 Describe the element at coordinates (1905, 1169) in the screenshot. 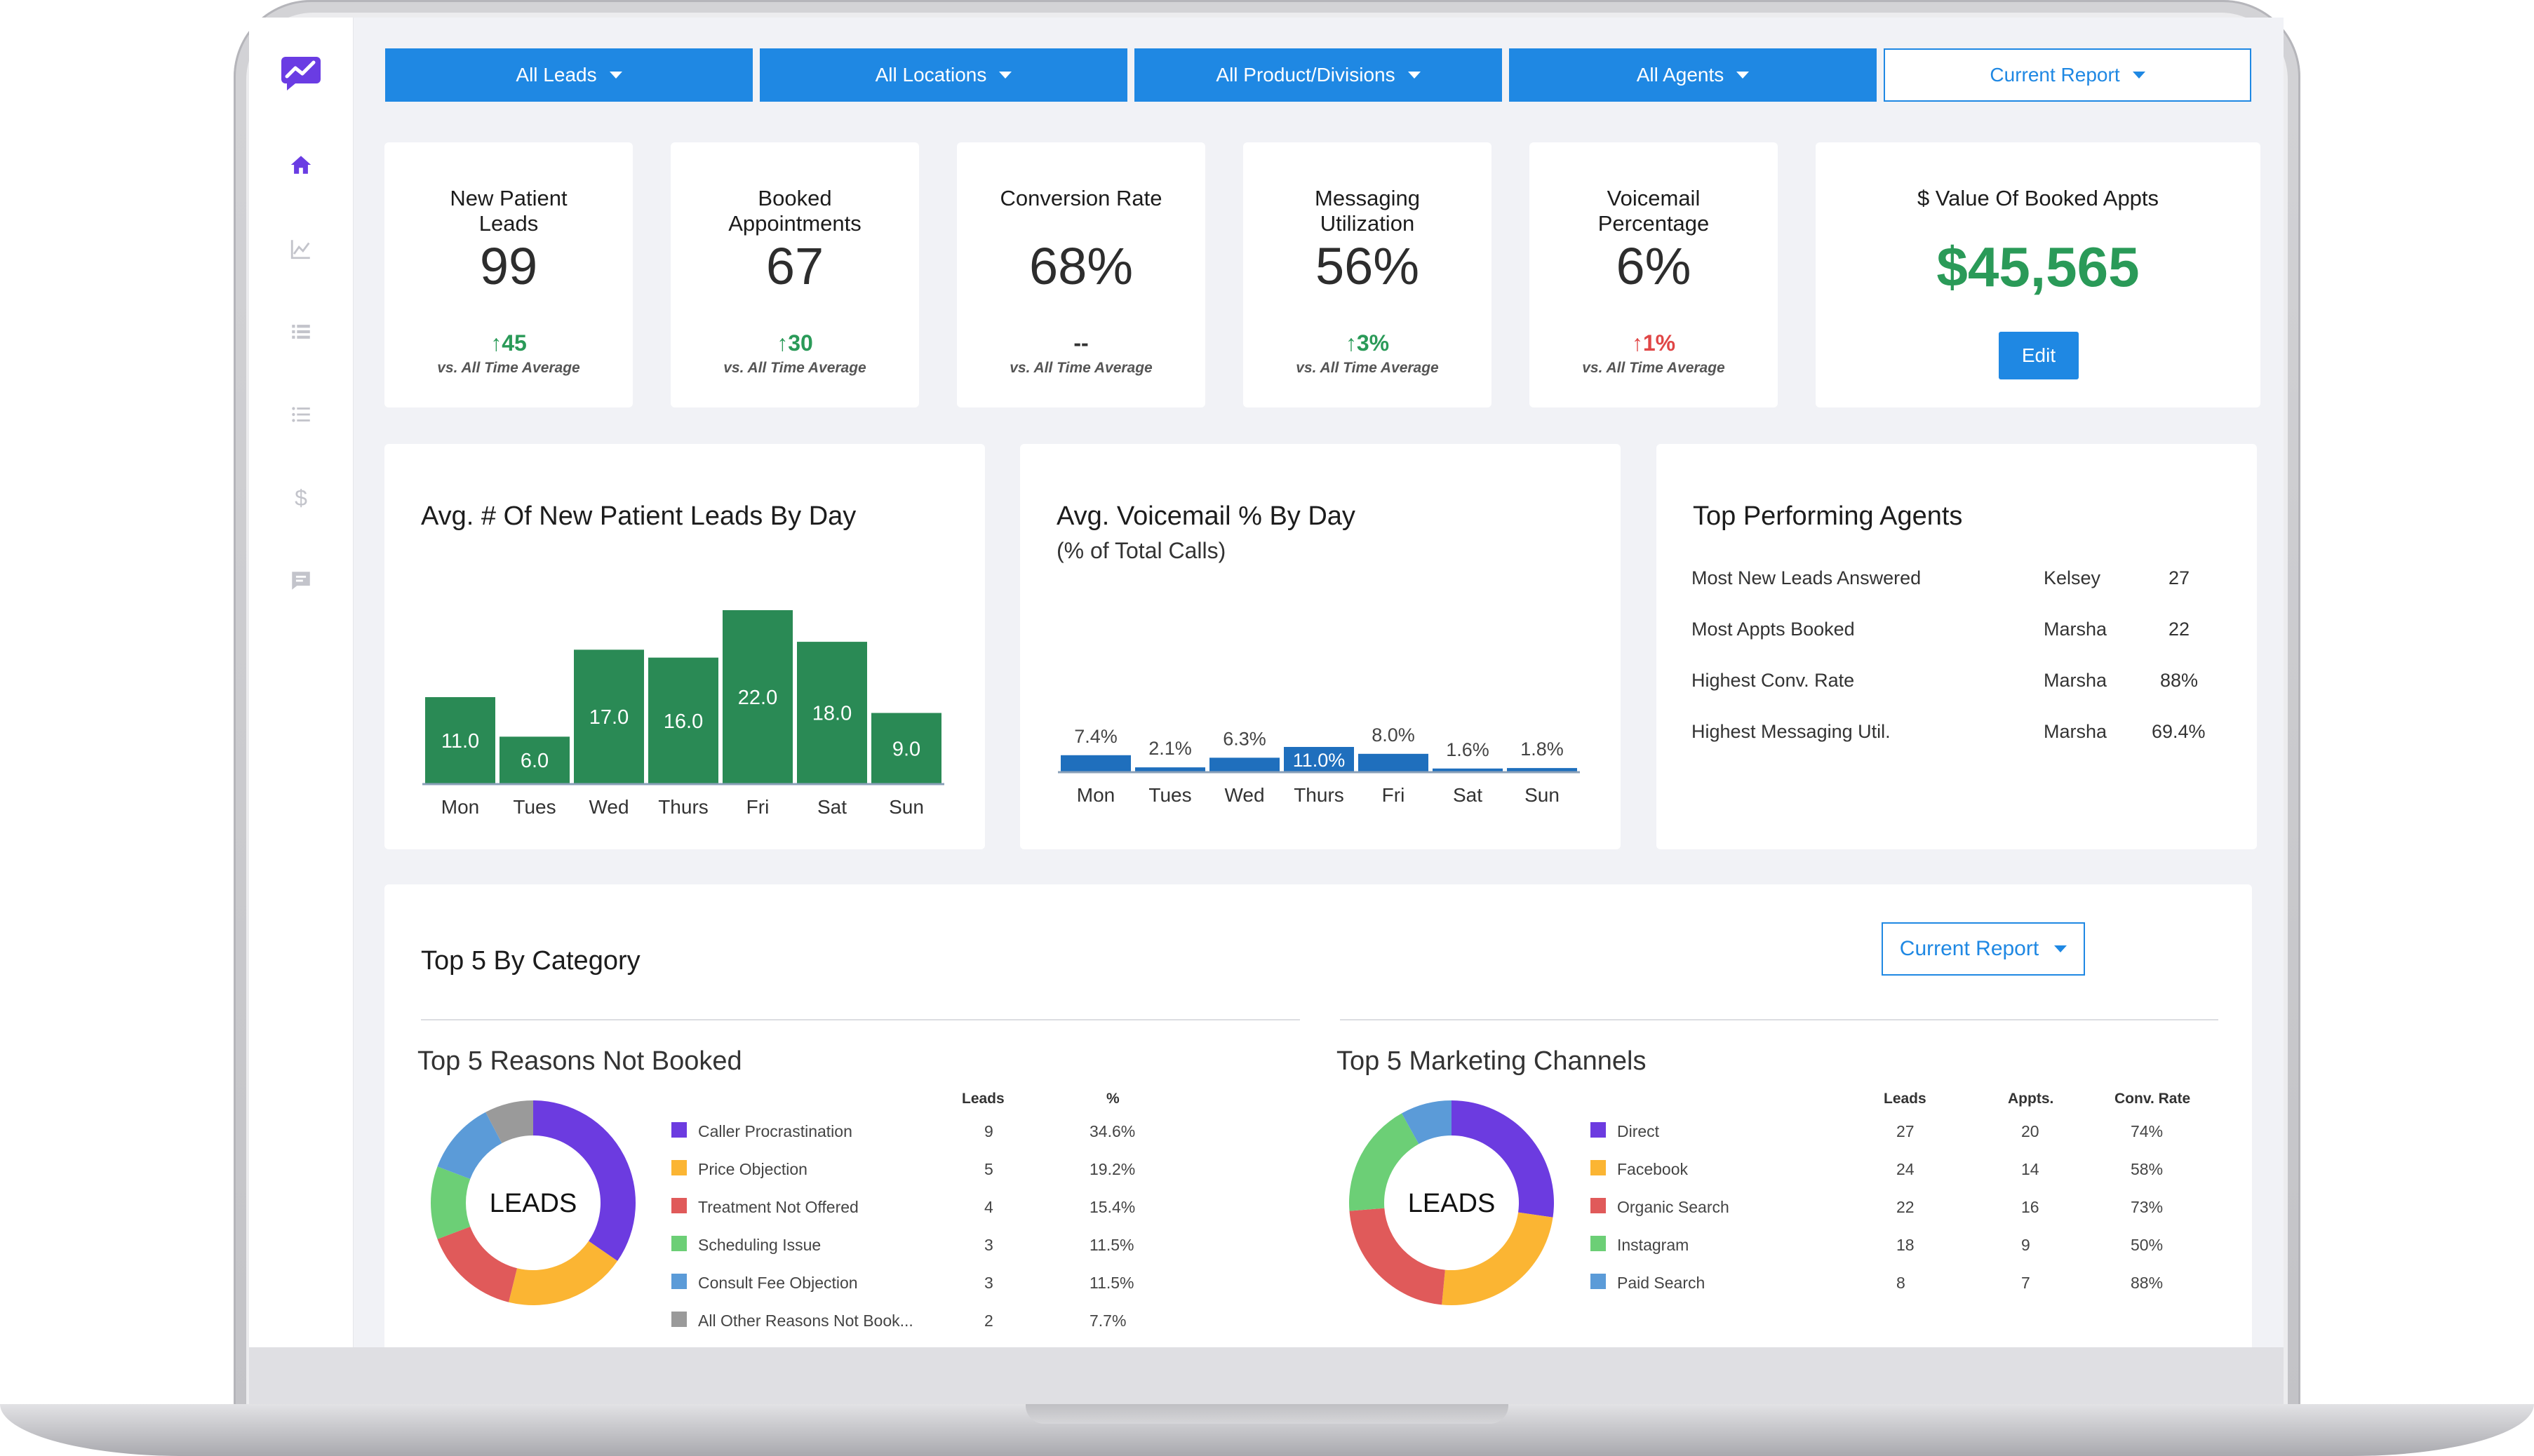

I see `channel-leads: 24` at that location.